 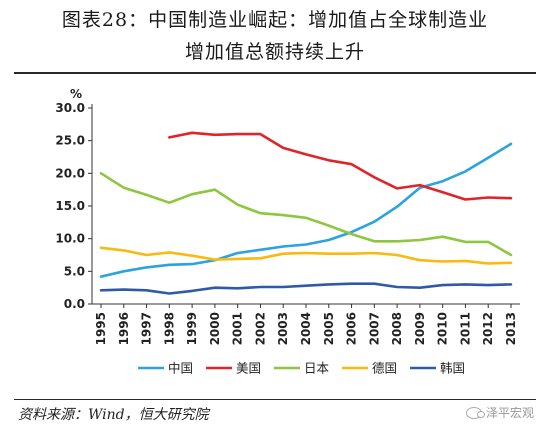 What do you see at coordinates (420, 328) in the screenshot?
I see `x-tick-label: 2009` at bounding box center [420, 328].